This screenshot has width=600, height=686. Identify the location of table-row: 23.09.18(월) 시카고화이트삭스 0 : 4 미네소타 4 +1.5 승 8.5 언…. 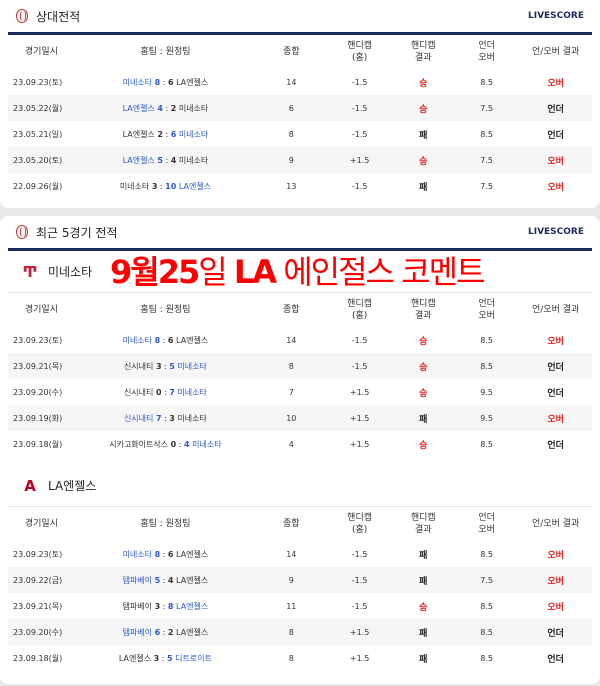
(300, 444).